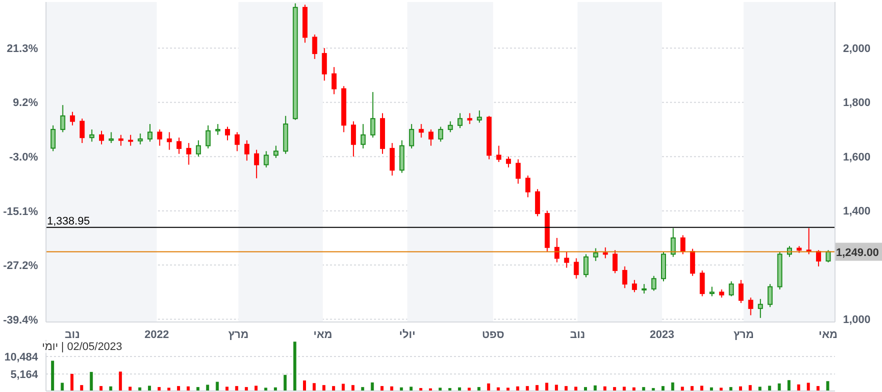  Describe the element at coordinates (857, 49) in the screenshot. I see `y-tick-label: 2,000` at that location.